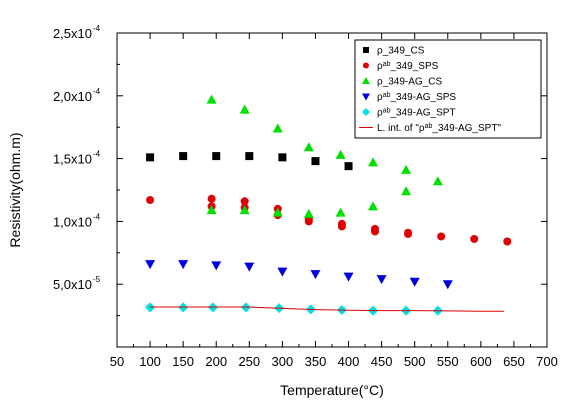 This screenshot has height=412, width=585. What do you see at coordinates (382, 361) in the screenshot?
I see `x-tick-label: 450` at bounding box center [382, 361].